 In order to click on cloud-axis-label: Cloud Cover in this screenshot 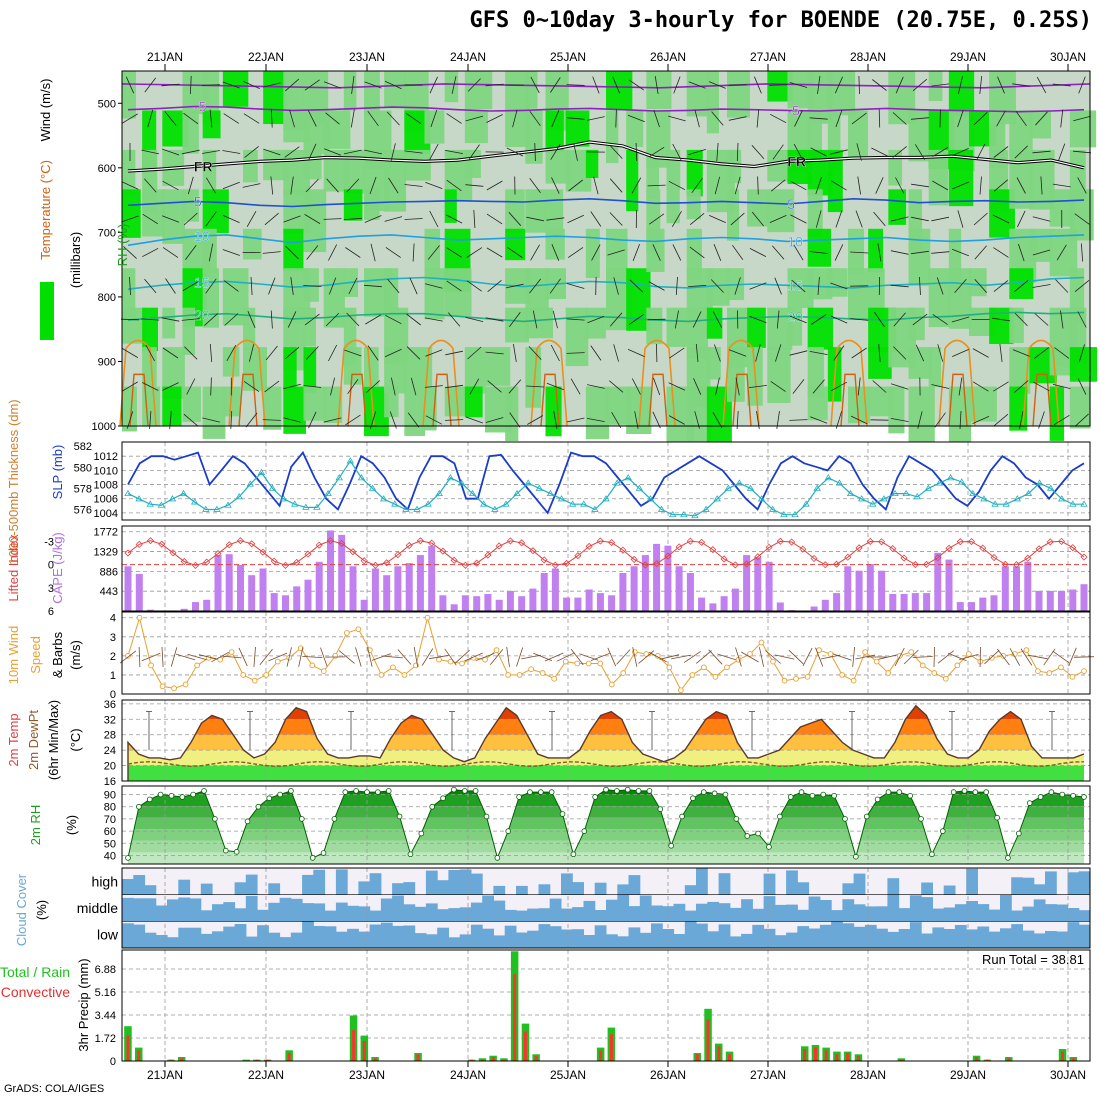, I will do `click(21, 909)`.